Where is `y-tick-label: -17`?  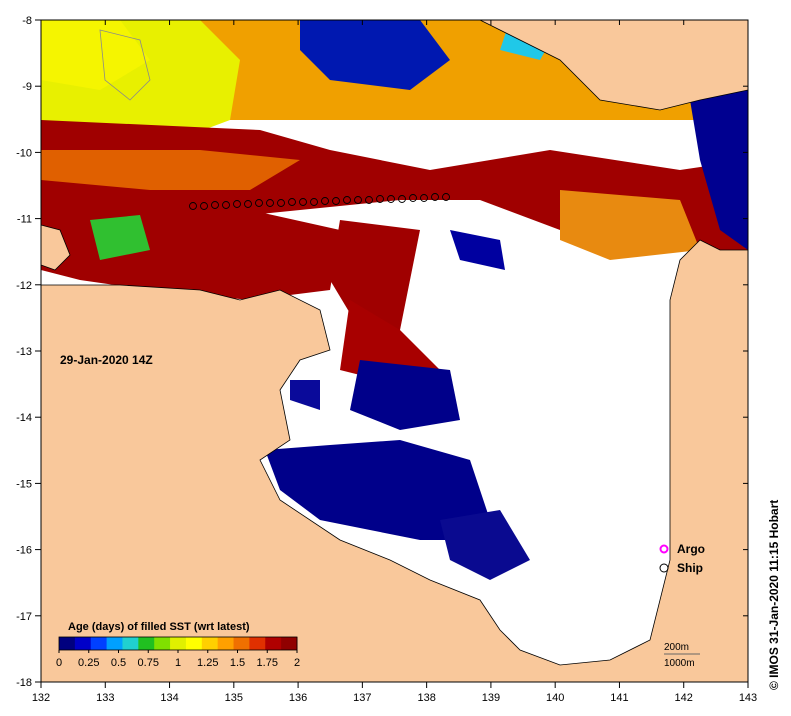 y-tick-label: -17 is located at coordinates (24, 617).